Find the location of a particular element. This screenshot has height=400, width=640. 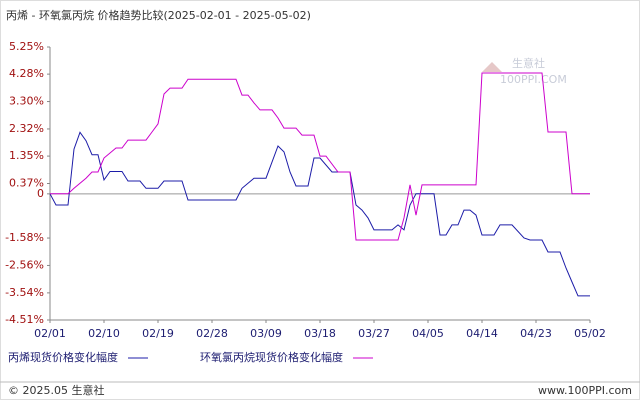

x-tick-label: 05/02 is located at coordinates (590, 333).